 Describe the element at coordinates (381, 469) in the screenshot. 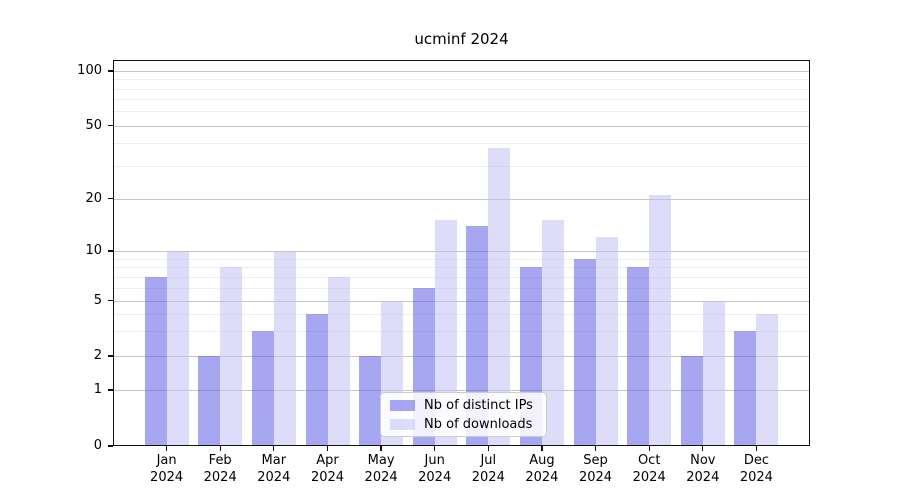

I see `x-tick-label-may: May 2024` at that location.